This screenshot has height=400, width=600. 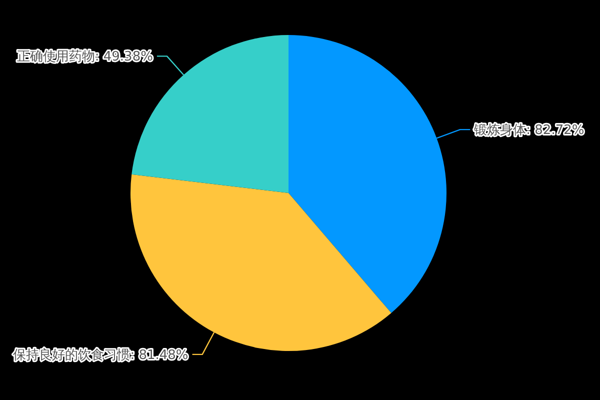 I want to click on slice-label: 正确使用药物: 49.38%, so click(x=84, y=57).